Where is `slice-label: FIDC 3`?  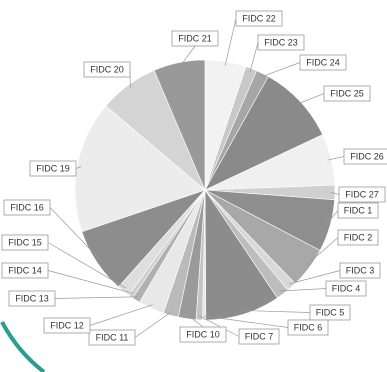
slice-label: FIDC 3 is located at coordinates (360, 271).